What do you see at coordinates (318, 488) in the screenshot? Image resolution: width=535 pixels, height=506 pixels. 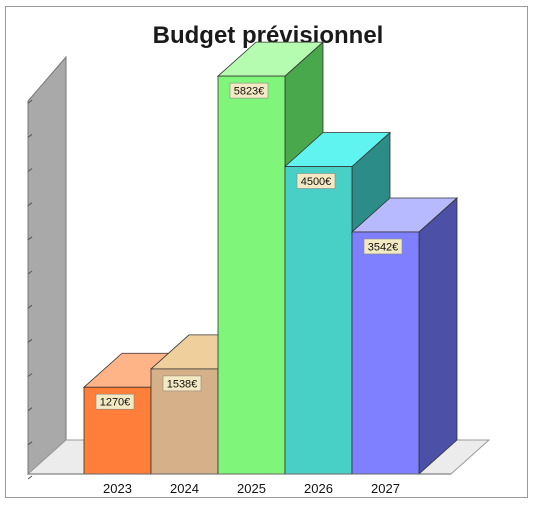 I see `x-tick-2026: 2026` at bounding box center [318, 488].